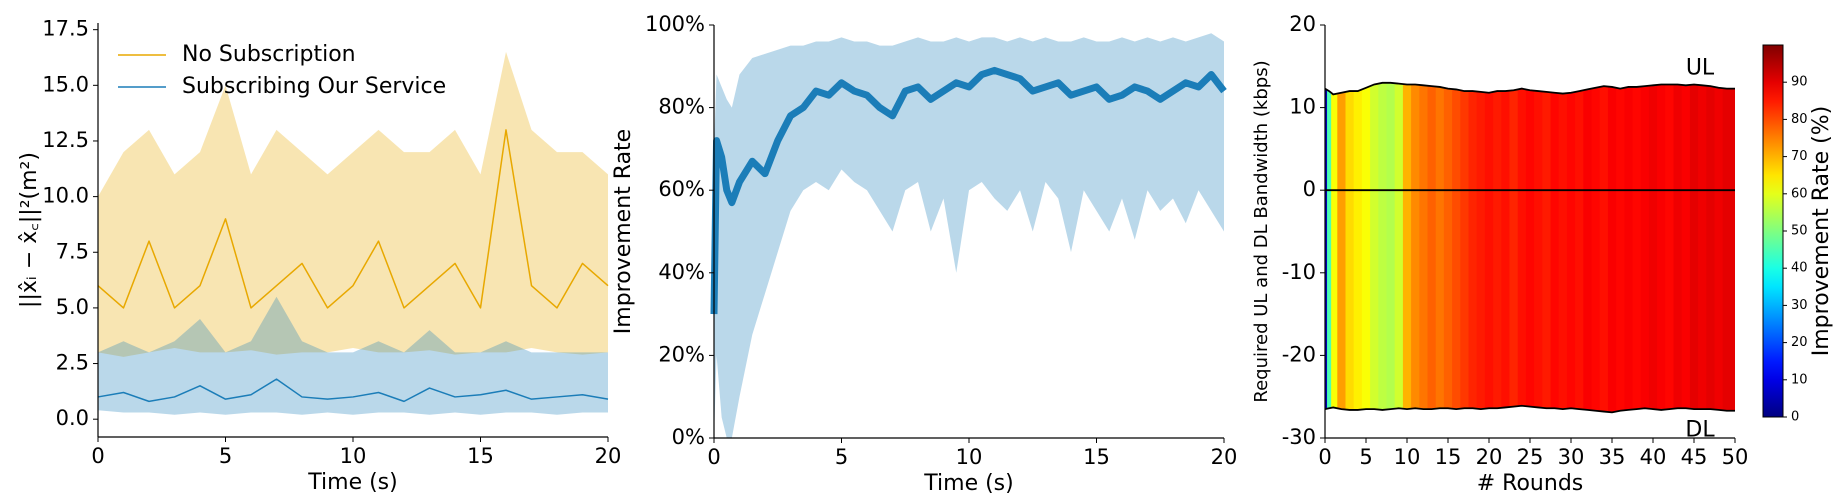 The height and width of the screenshot is (501, 1837). What do you see at coordinates (65, 84) in the screenshot?
I see `y-tick-label: 15.0` at bounding box center [65, 84].